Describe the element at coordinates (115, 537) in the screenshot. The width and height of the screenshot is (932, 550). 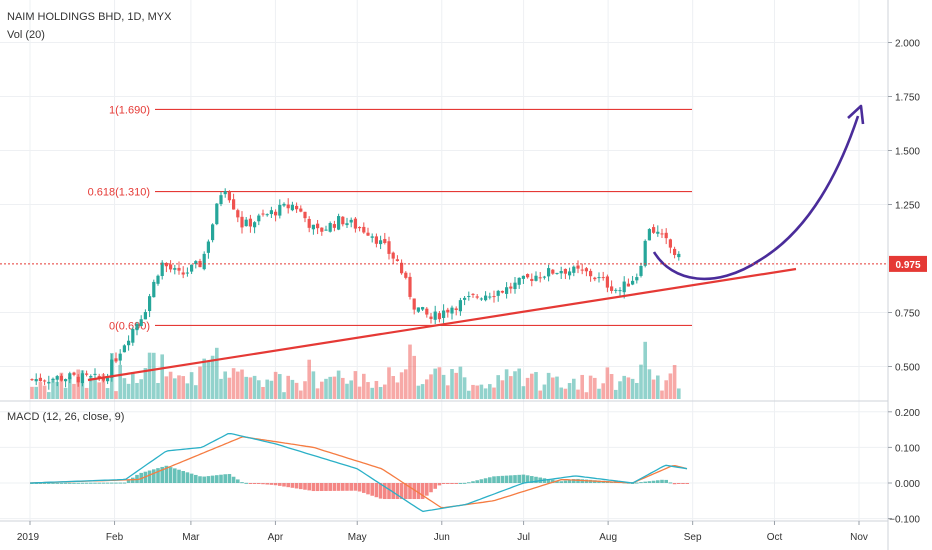
I see `time-axis-label: Feb` at that location.